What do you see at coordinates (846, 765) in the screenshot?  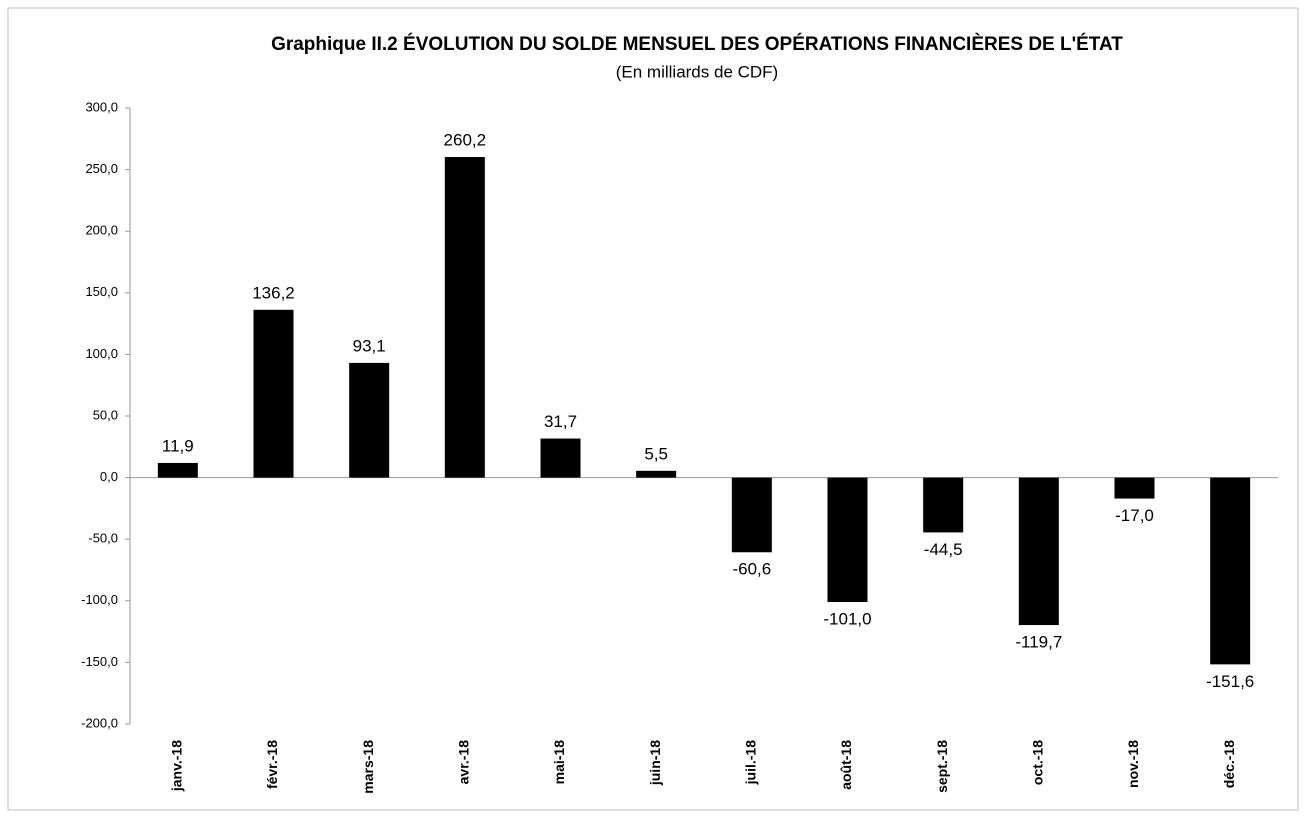 I see `x-tick-label: août-18` at bounding box center [846, 765].